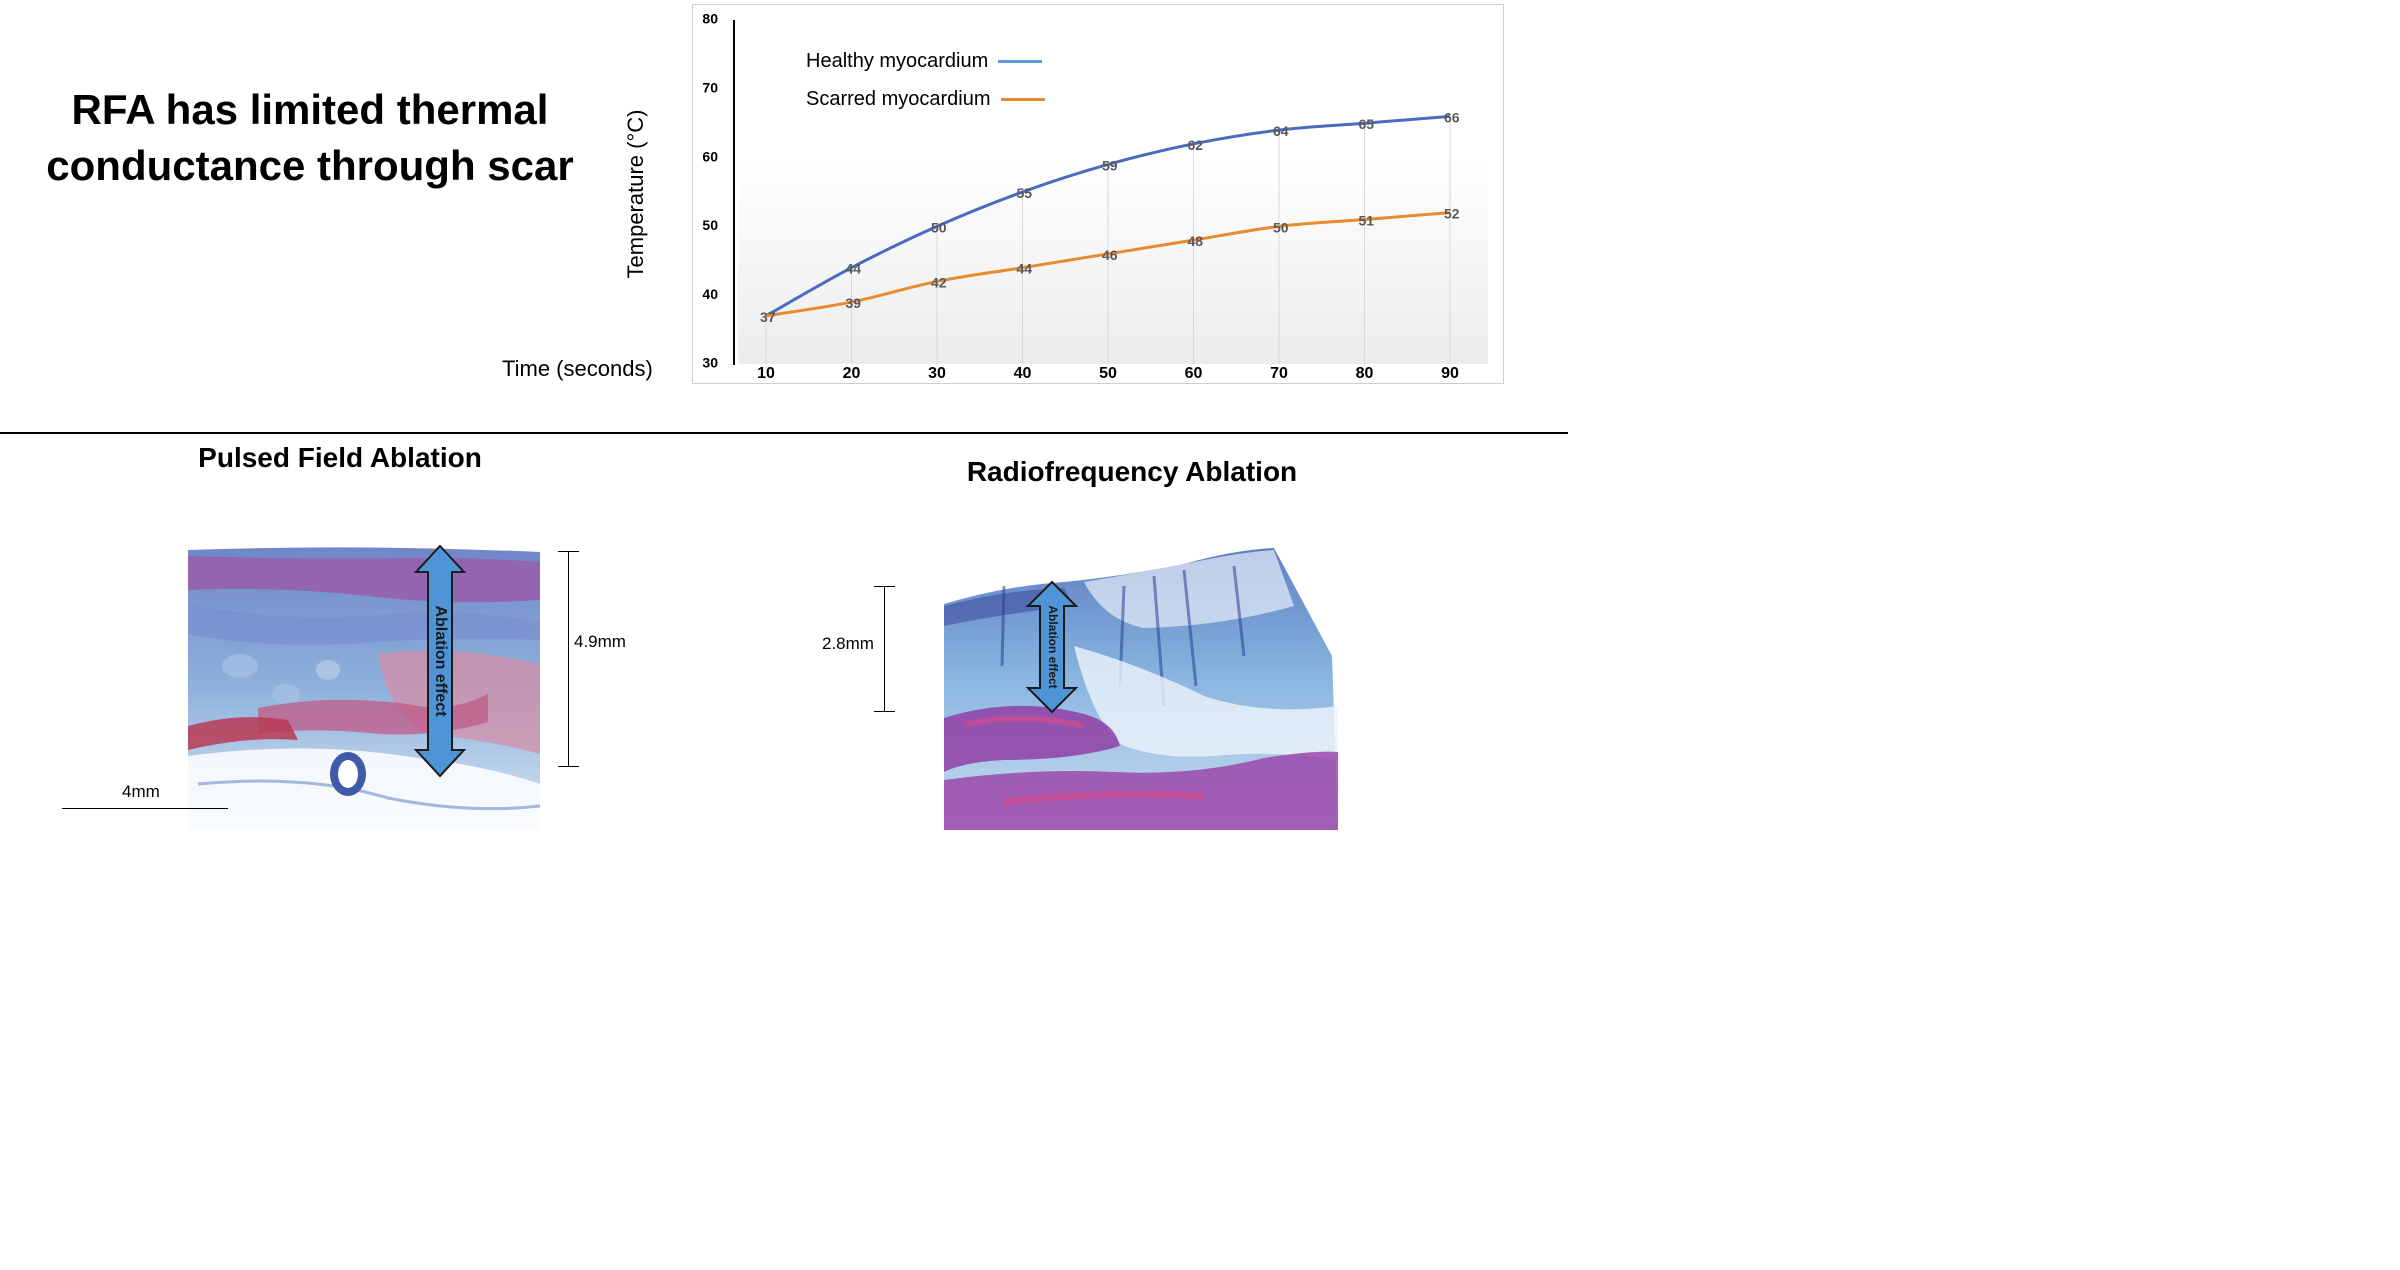 The image size is (2400, 1270). I want to click on headline-line-1: RFA has limited thermal, so click(310, 109).